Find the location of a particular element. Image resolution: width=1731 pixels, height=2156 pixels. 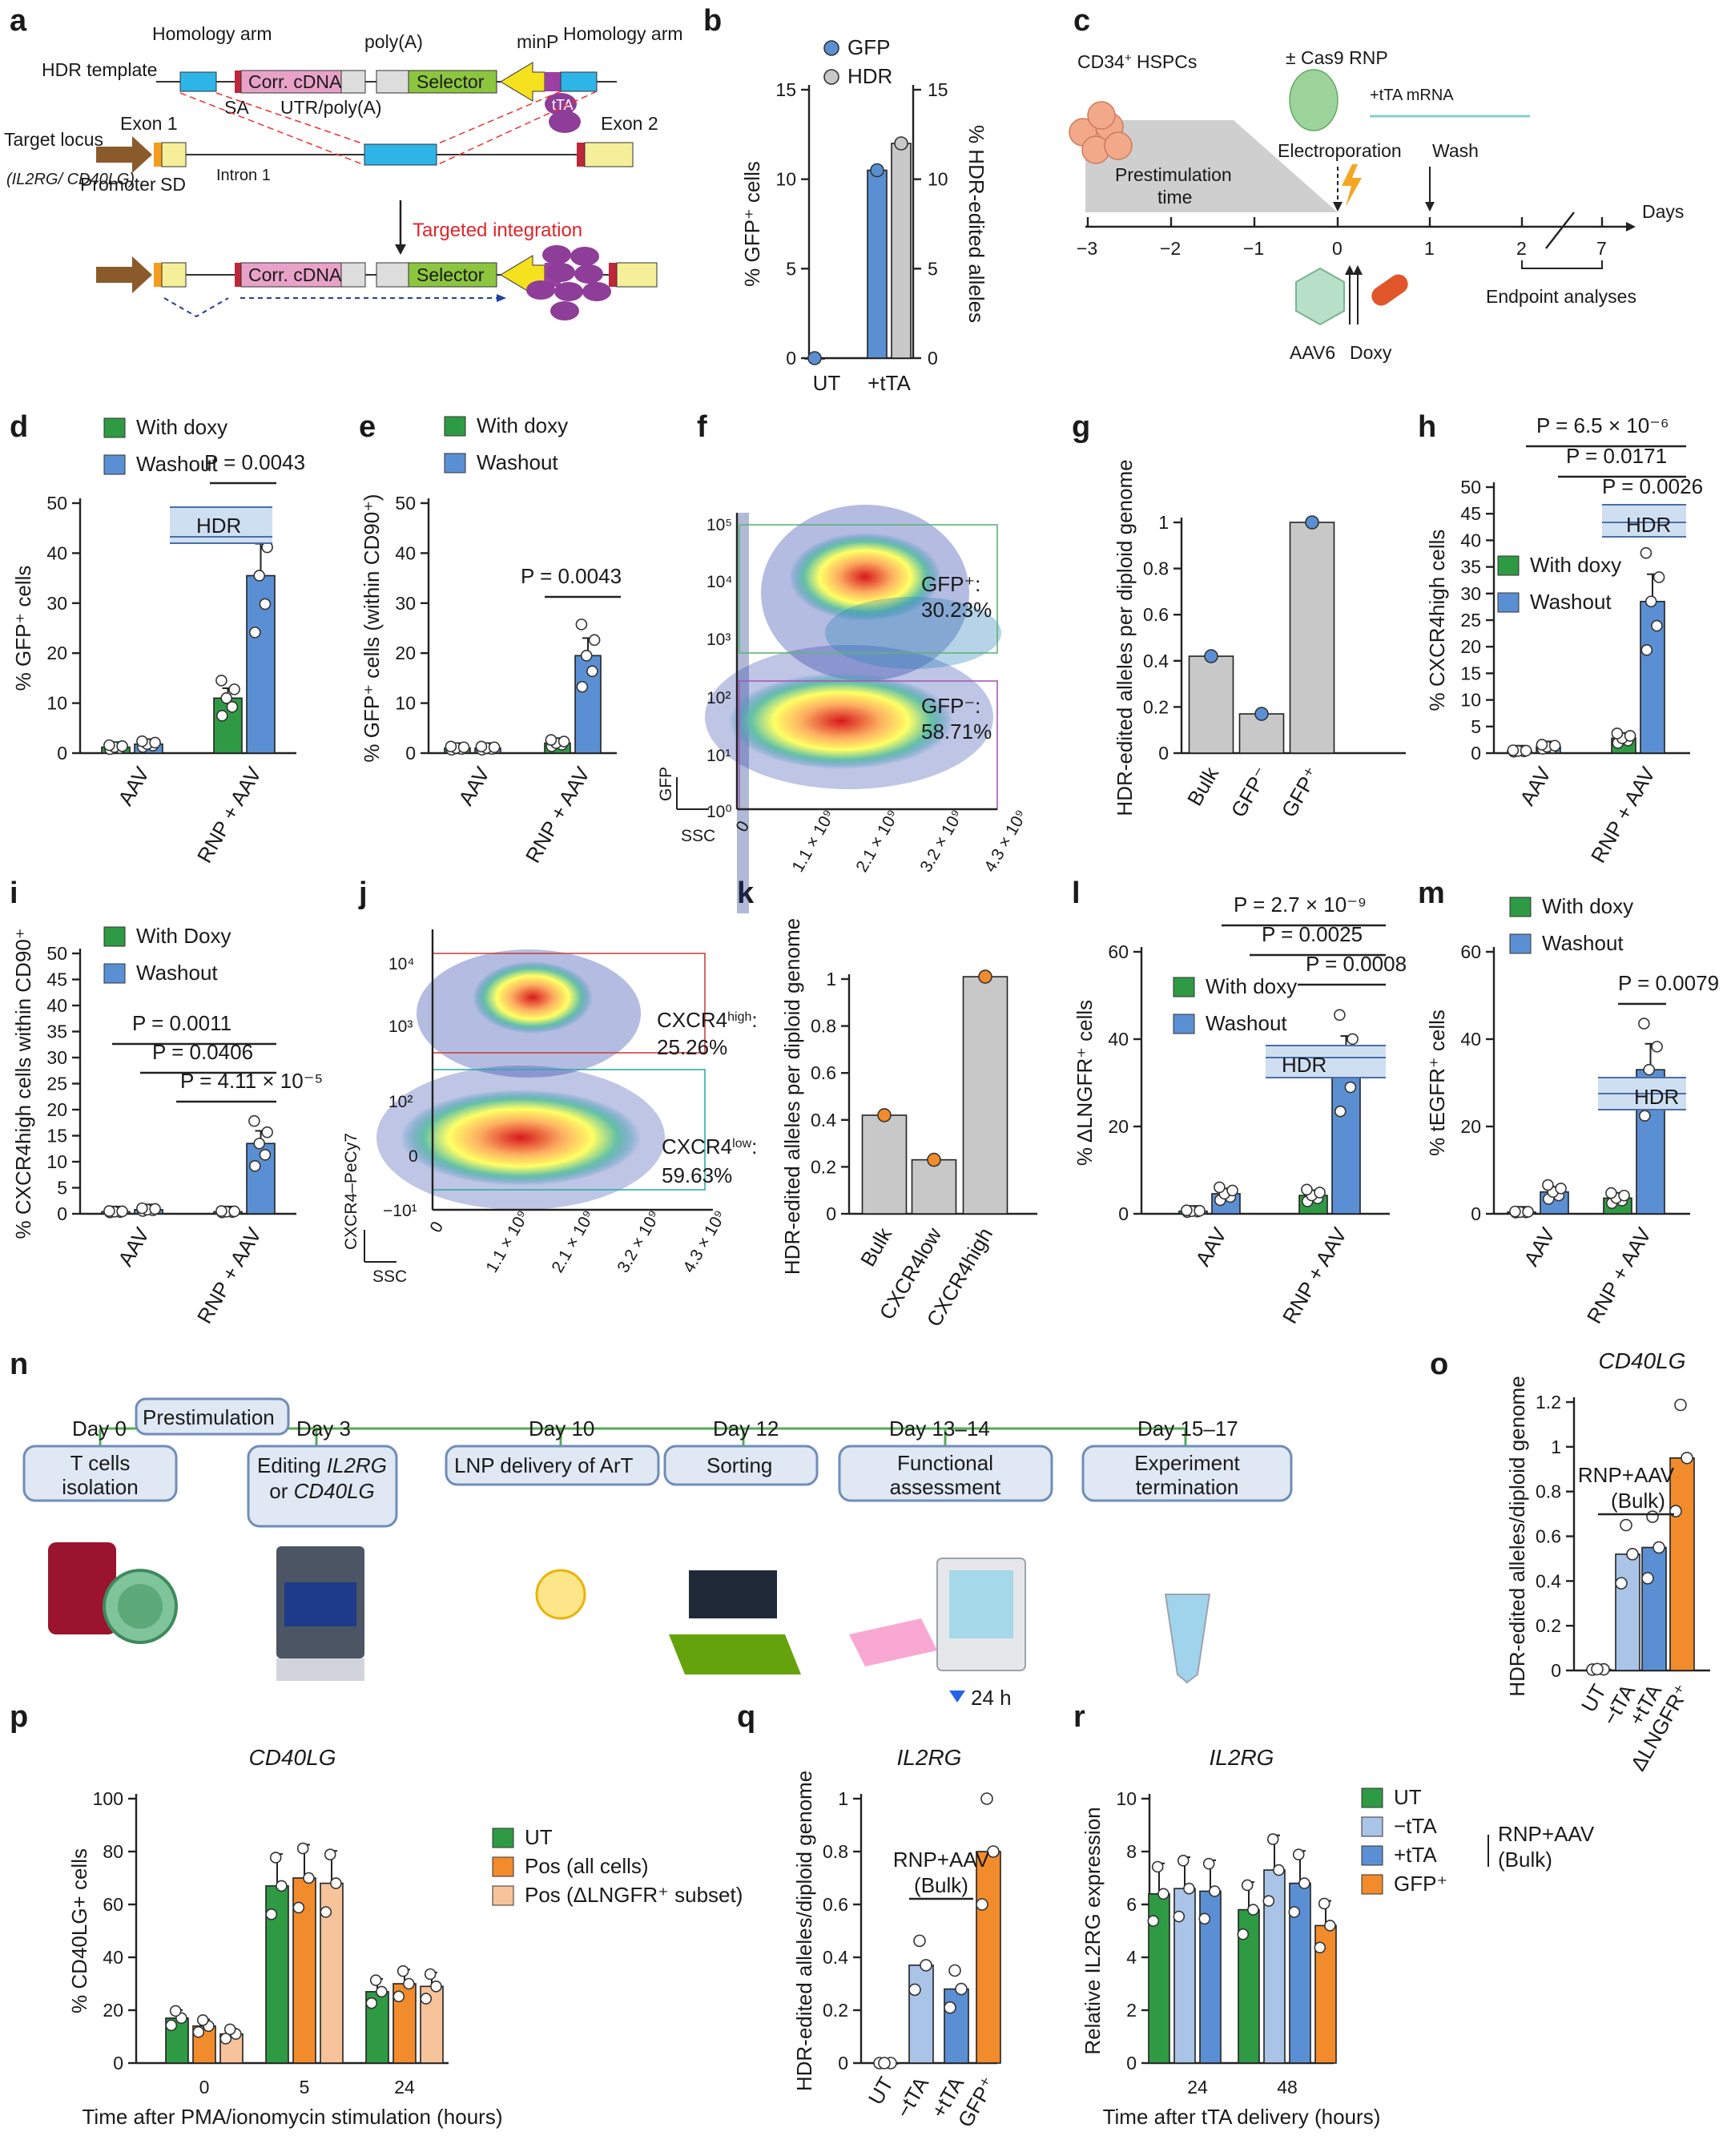

sd-label: SD is located at coordinates (173, 184).